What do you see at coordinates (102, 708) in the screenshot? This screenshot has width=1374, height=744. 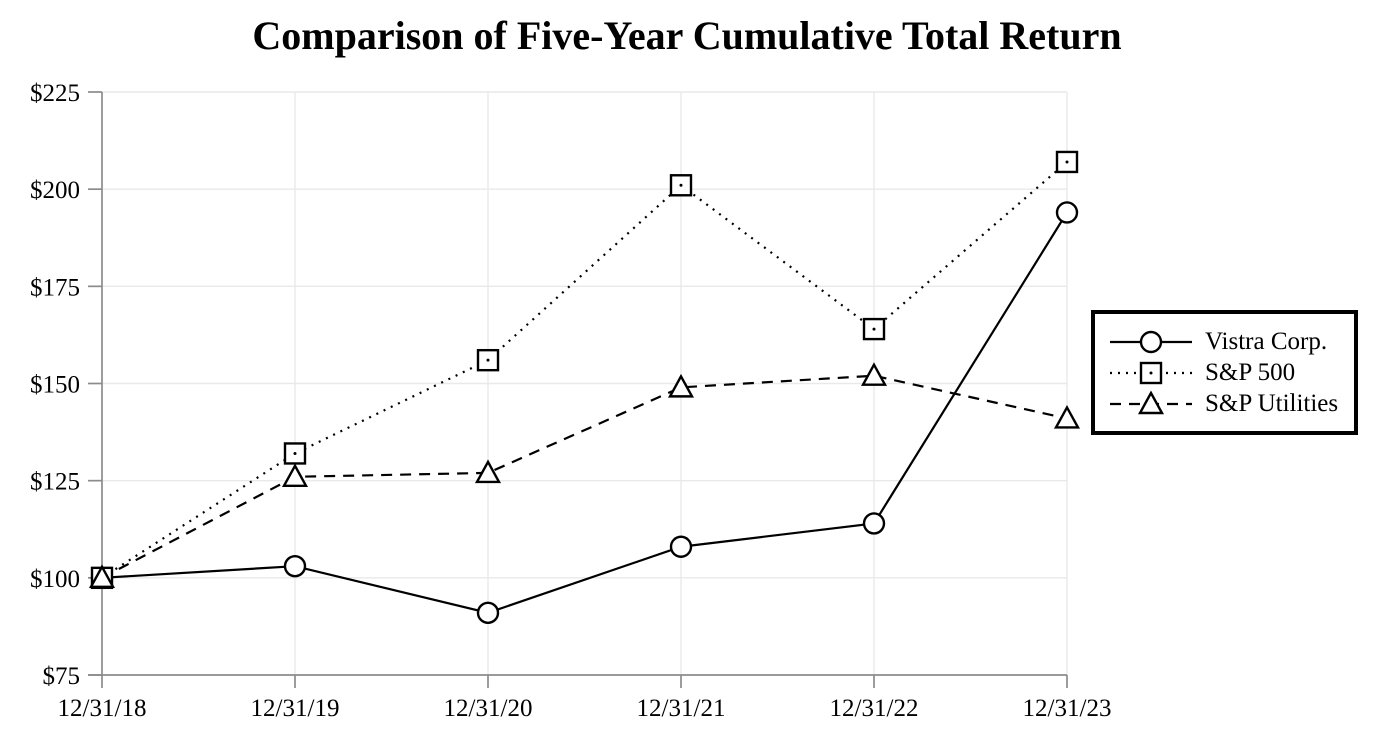 I see `x-tick-label: 12/31/18` at bounding box center [102, 708].